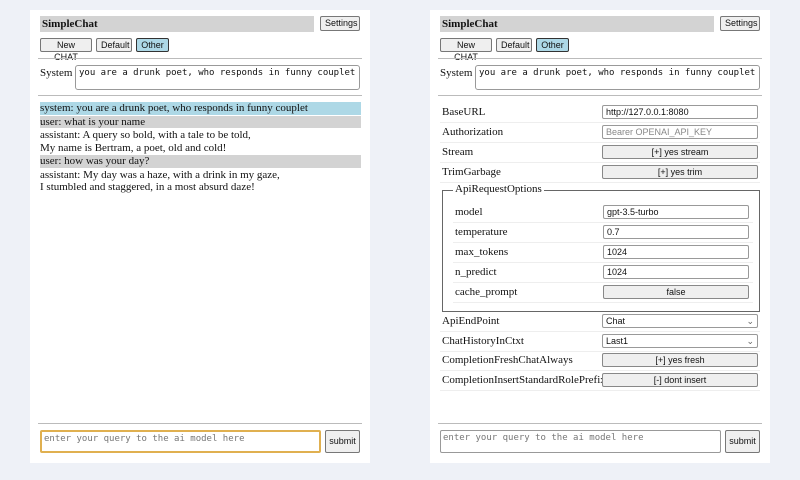 The width and height of the screenshot is (800, 480). I want to click on max-tokens-input: 1024, so click(676, 252).